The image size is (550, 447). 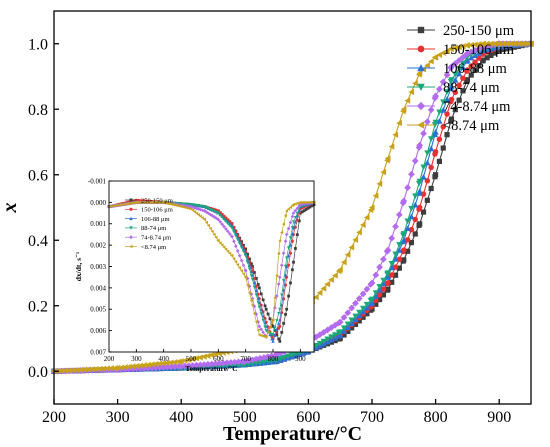 I want to click on x-tick-label: 600, so click(x=218, y=359).